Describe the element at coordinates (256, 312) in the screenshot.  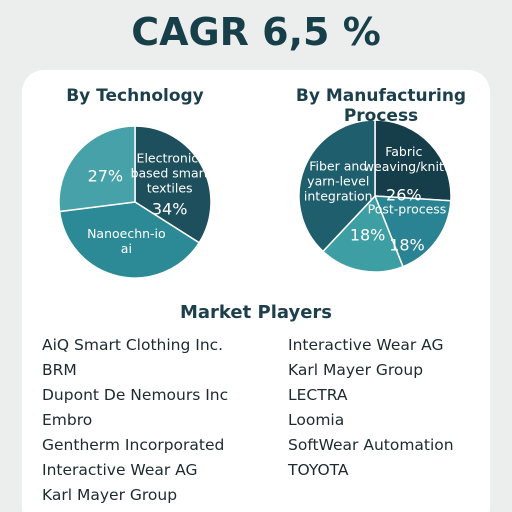
I see `market-players-title: Market Players` at that location.